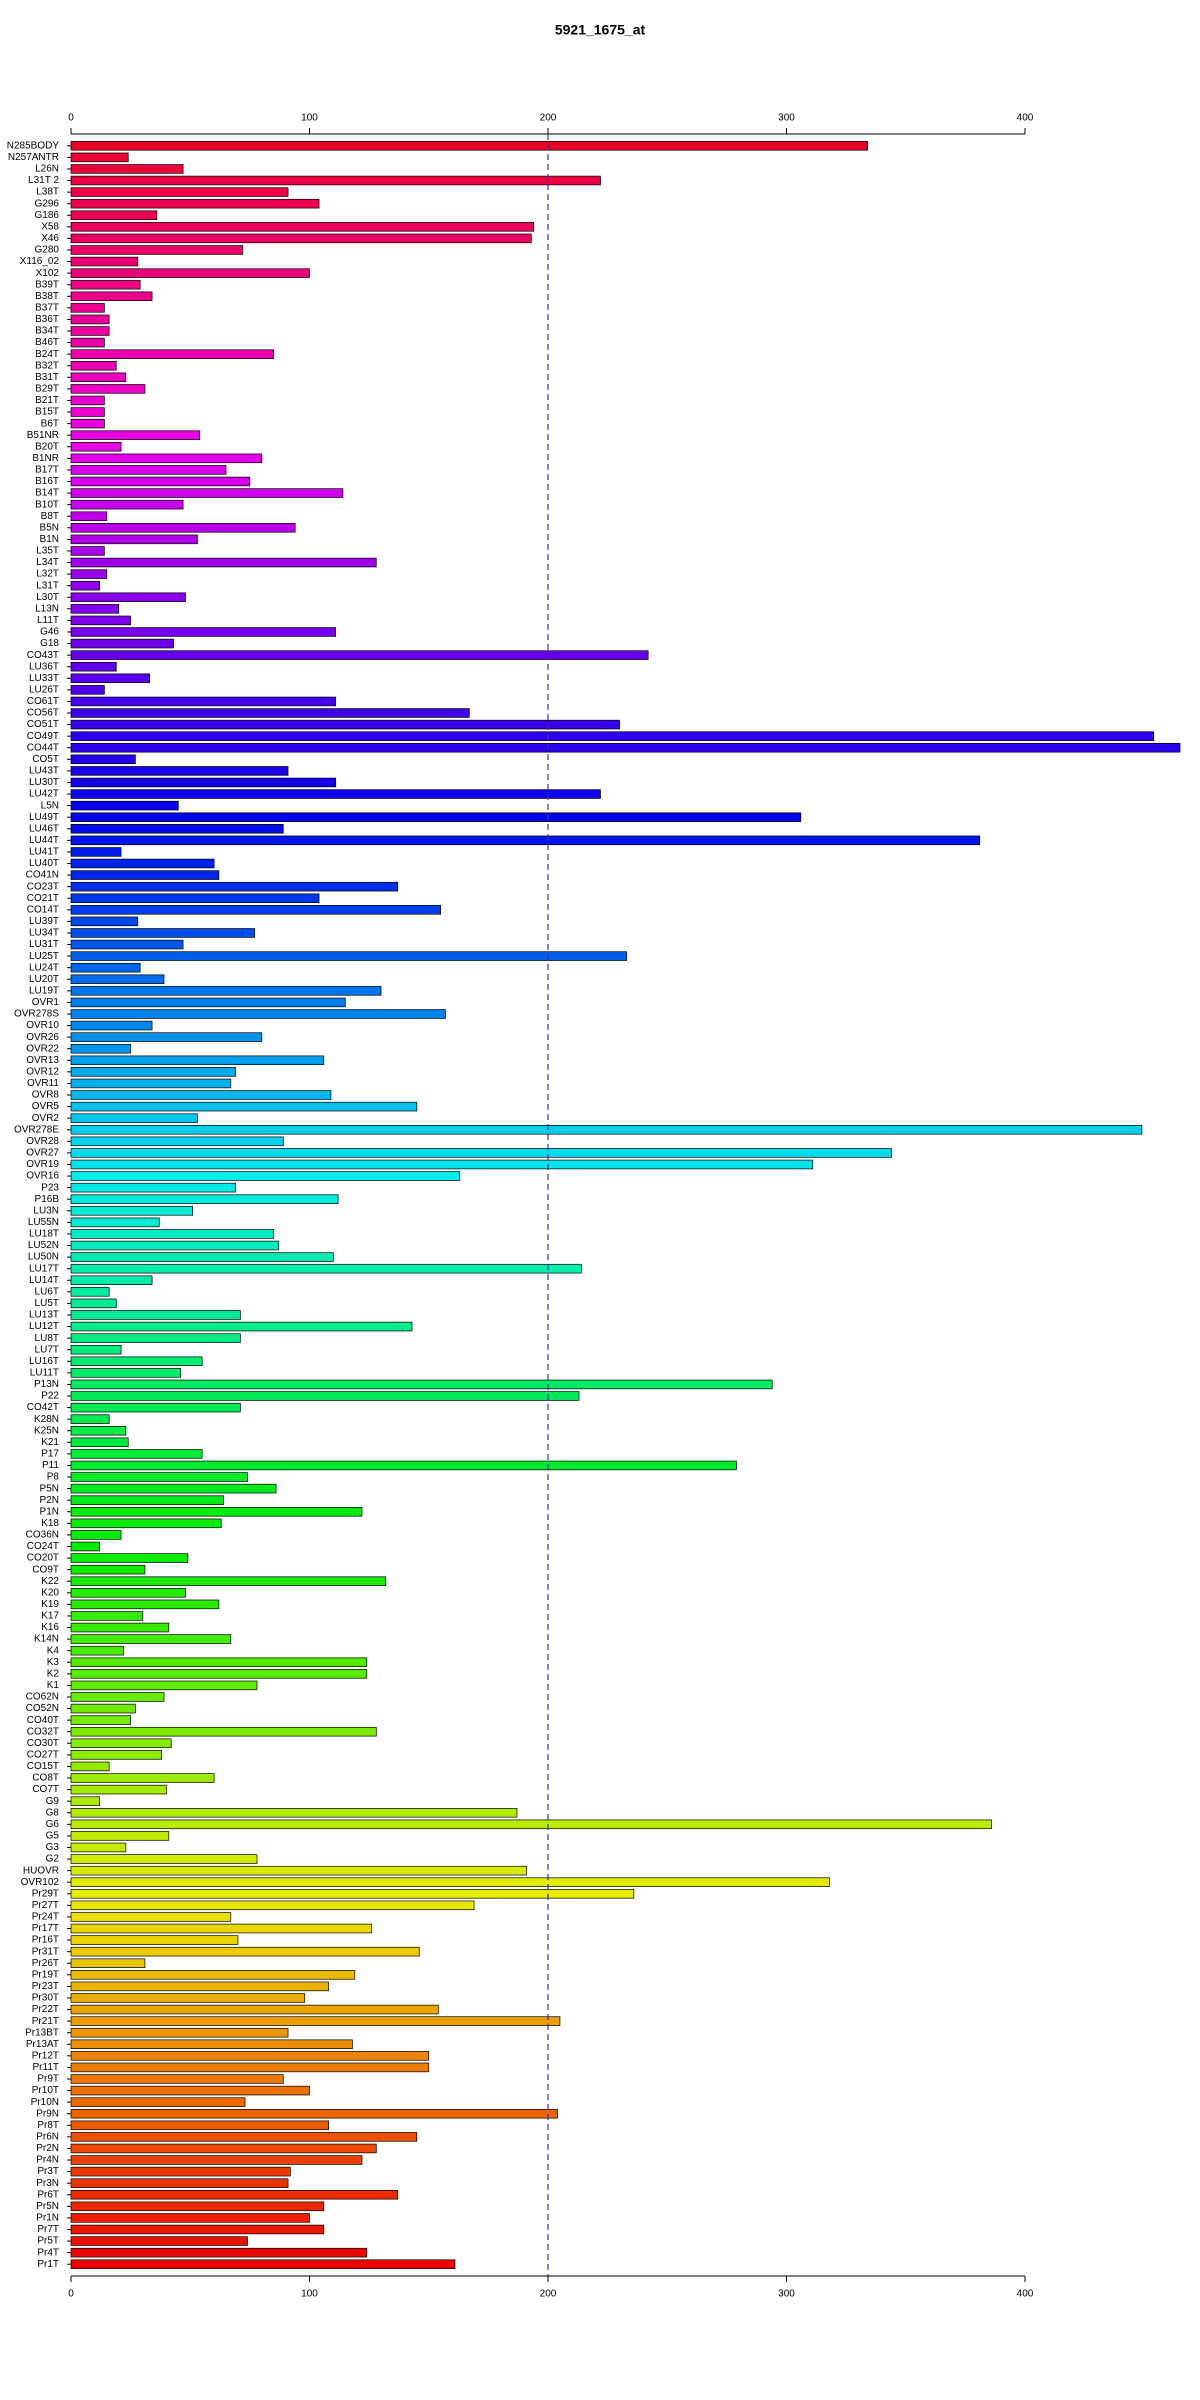  What do you see at coordinates (44, 944) in the screenshot?
I see `y-tick-label: LU31T` at bounding box center [44, 944].